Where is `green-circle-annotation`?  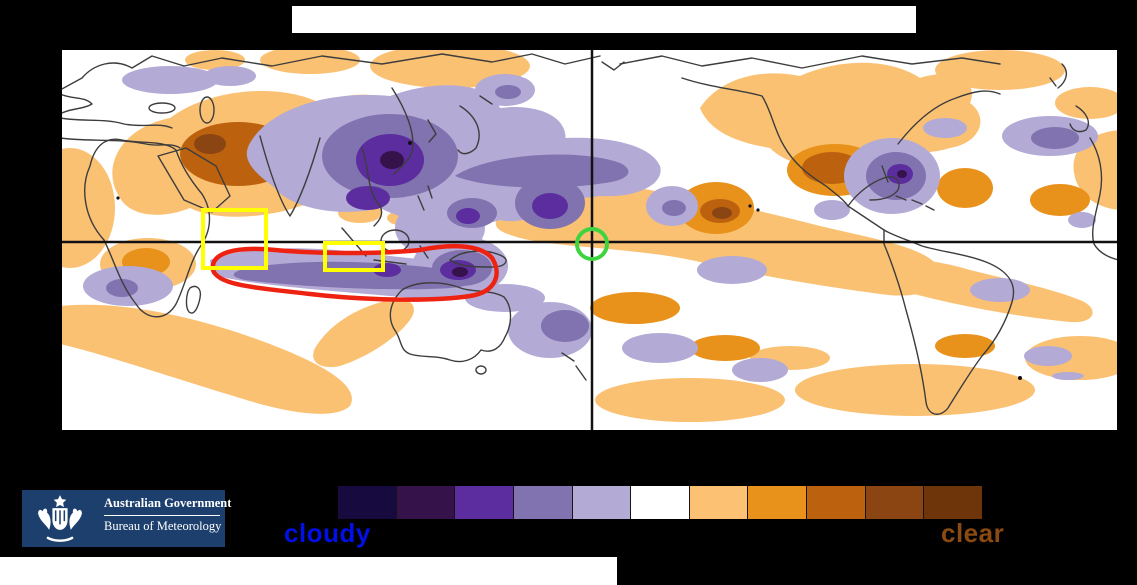 green-circle-annotation is located at coordinates (592, 244).